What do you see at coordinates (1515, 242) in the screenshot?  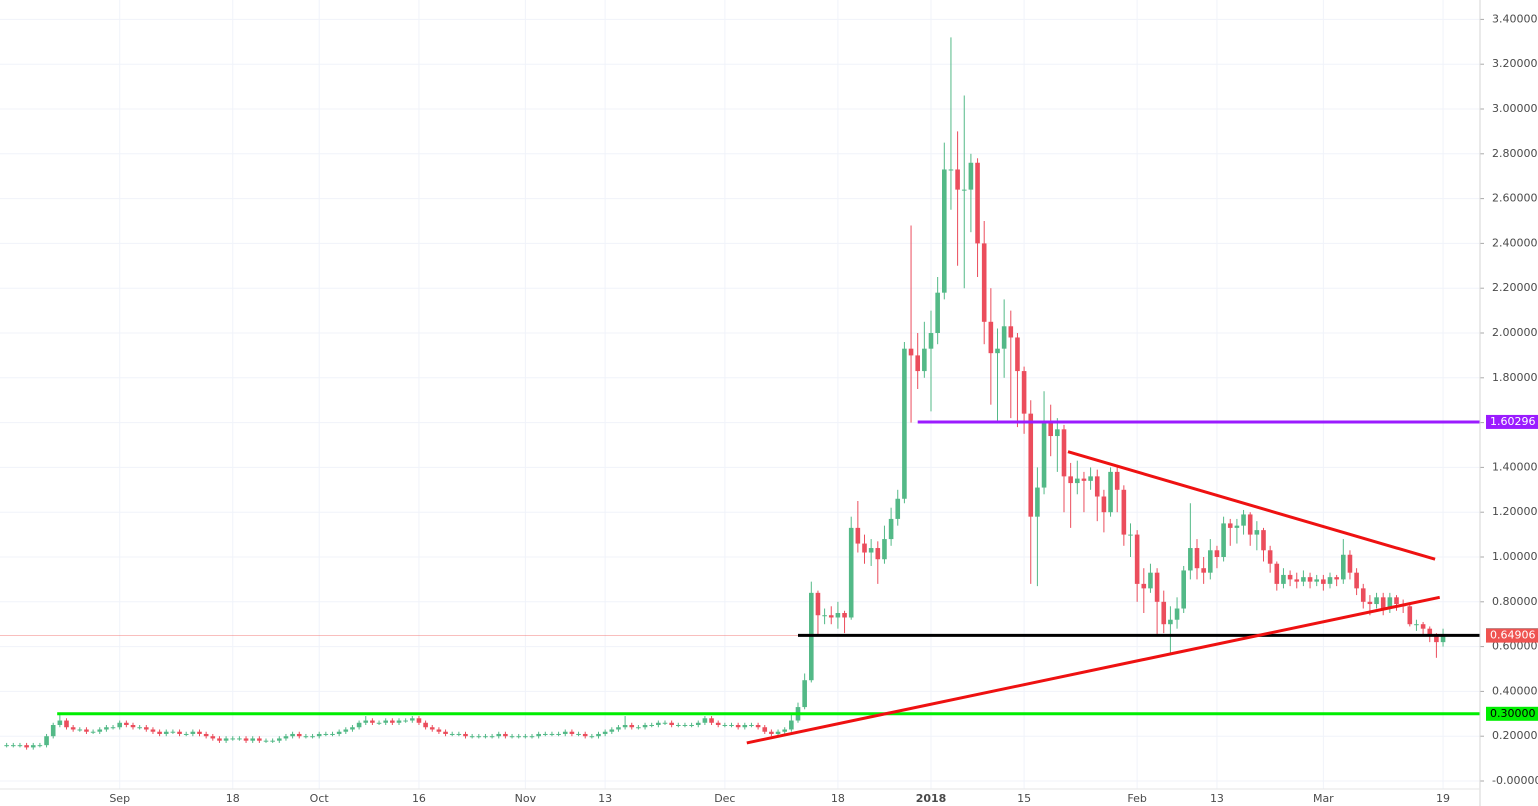 I see `y-tick-label: 2.40000` at bounding box center [1515, 242].